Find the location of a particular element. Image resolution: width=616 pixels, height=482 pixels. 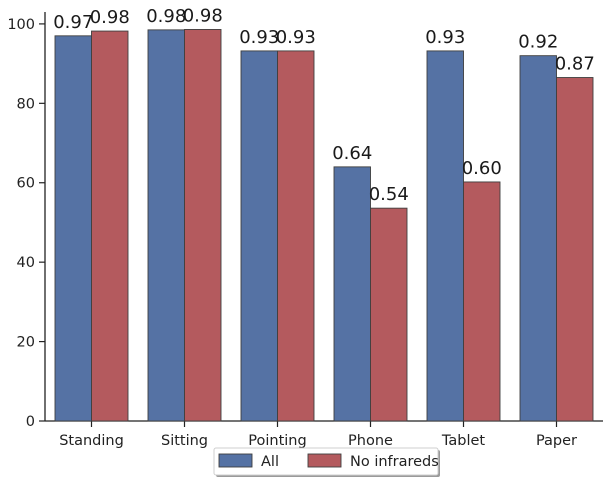

value-label: 0.87 is located at coordinates (575, 64).